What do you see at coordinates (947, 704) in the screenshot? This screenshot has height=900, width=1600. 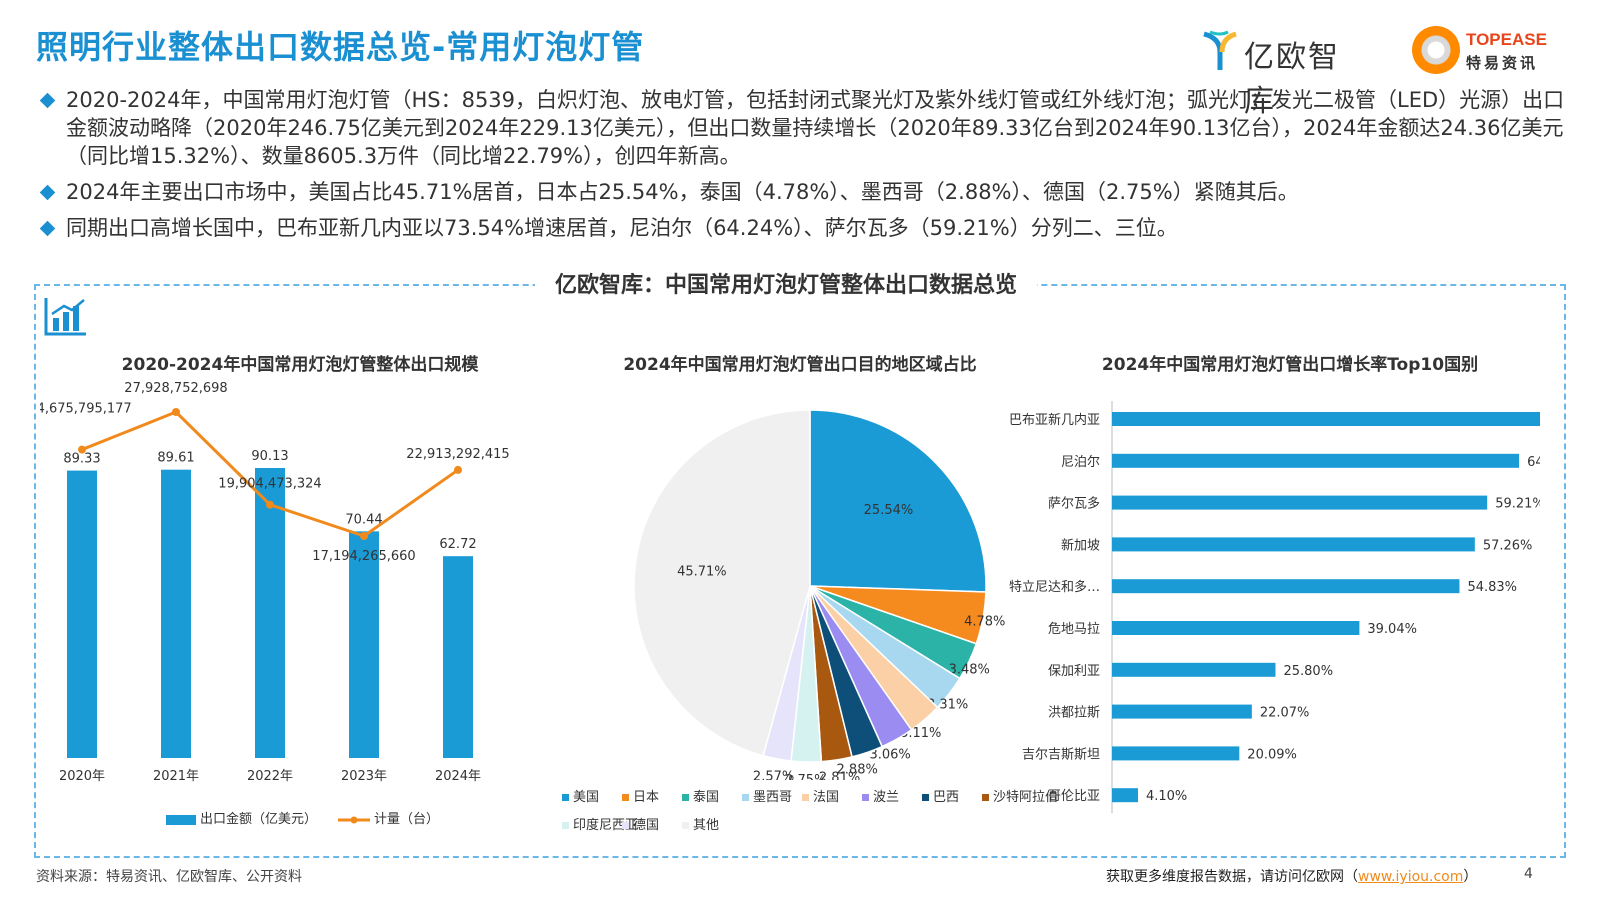 I see `pie-value-label: 3.31%` at bounding box center [947, 704].